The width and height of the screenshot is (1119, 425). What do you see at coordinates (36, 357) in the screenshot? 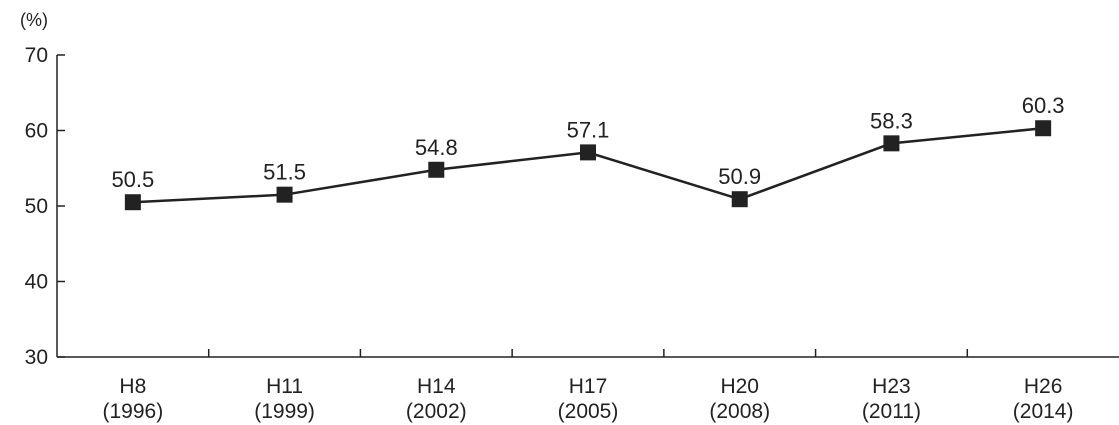
I see `y-tick-label: 30` at bounding box center [36, 357].